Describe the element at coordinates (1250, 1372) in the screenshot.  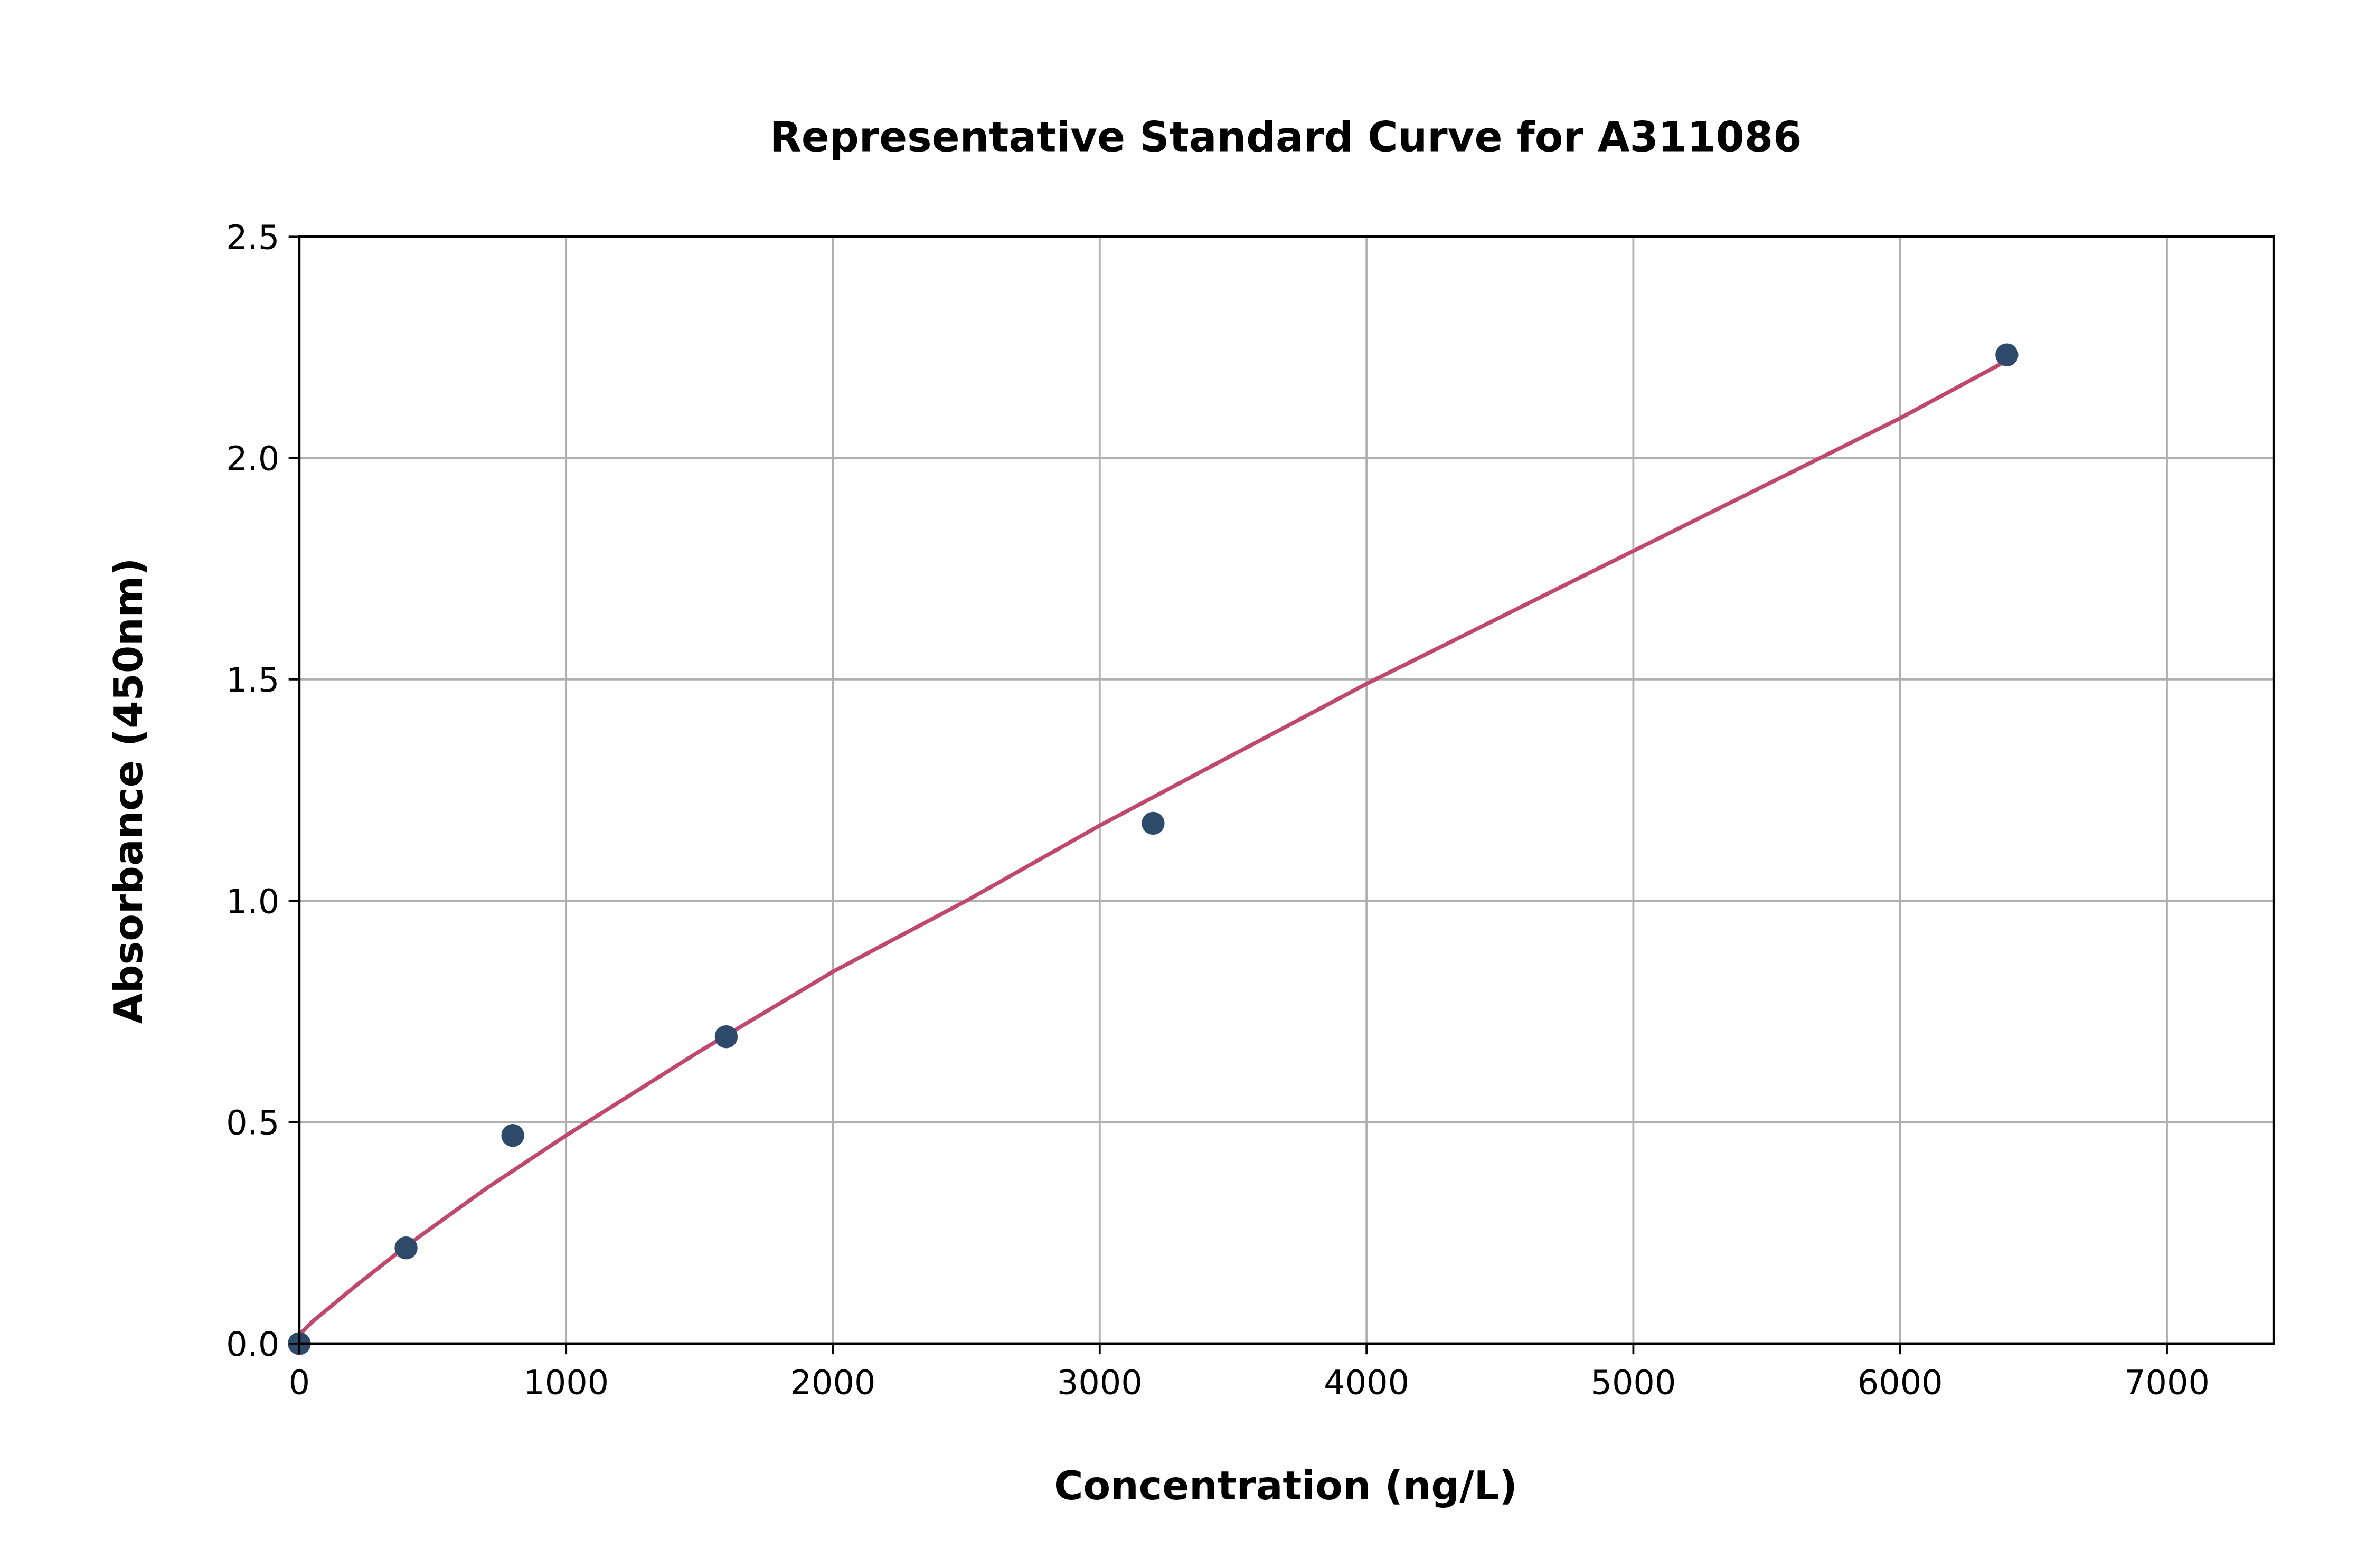
I see `x-axis-ticks: 0 1000 2000 3000 4000 5000 6000 7000` at that location.